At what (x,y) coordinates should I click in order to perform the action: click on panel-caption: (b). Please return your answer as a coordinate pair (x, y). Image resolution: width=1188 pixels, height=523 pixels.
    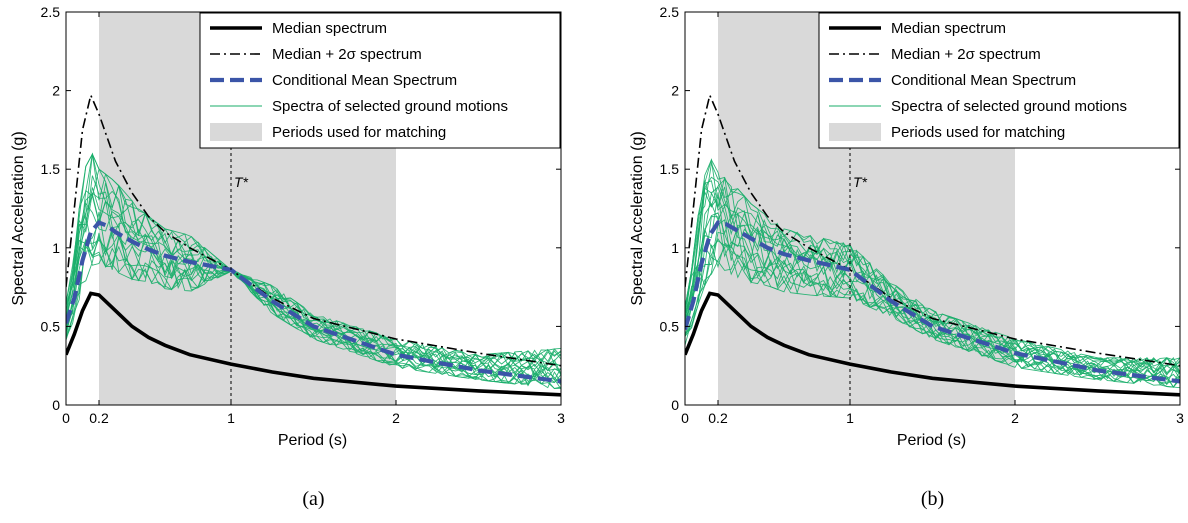
    Looking at the image, I should click on (932, 499).